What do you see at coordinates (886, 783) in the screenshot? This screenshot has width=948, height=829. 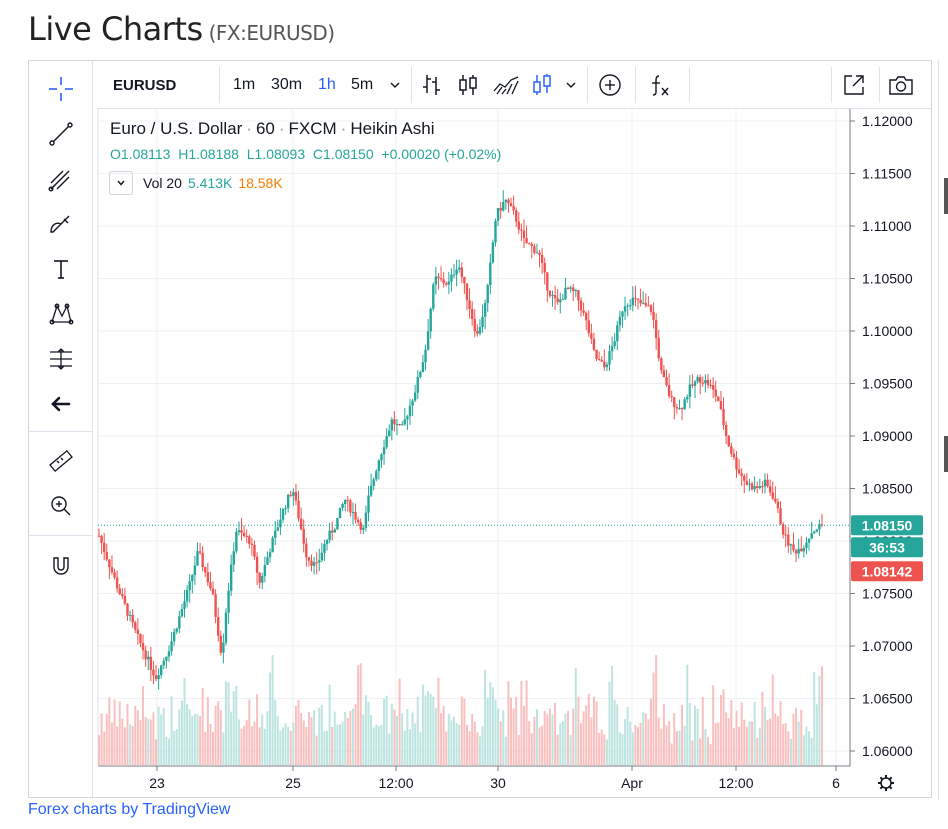 I see `settings-icon` at bounding box center [886, 783].